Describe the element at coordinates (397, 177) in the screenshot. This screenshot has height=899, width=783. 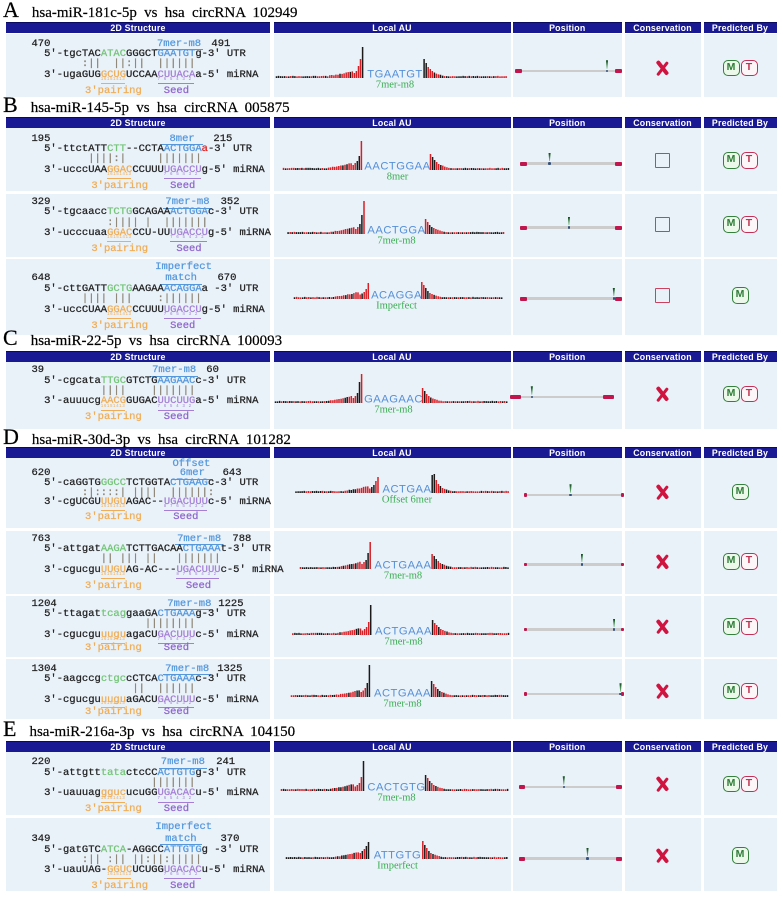
I see `svg-text: 8mer` at that location.